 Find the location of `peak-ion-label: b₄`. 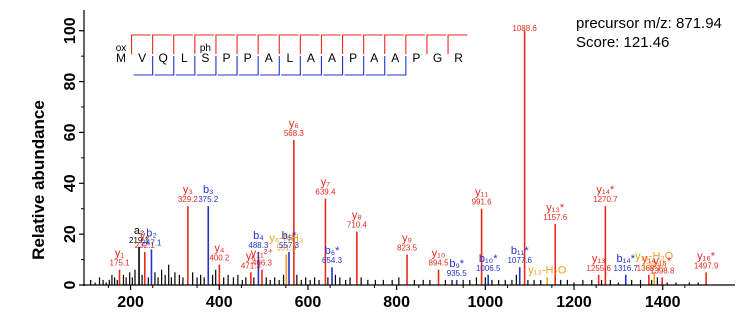

peak-ion-label: b₄ is located at coordinates (258, 236).